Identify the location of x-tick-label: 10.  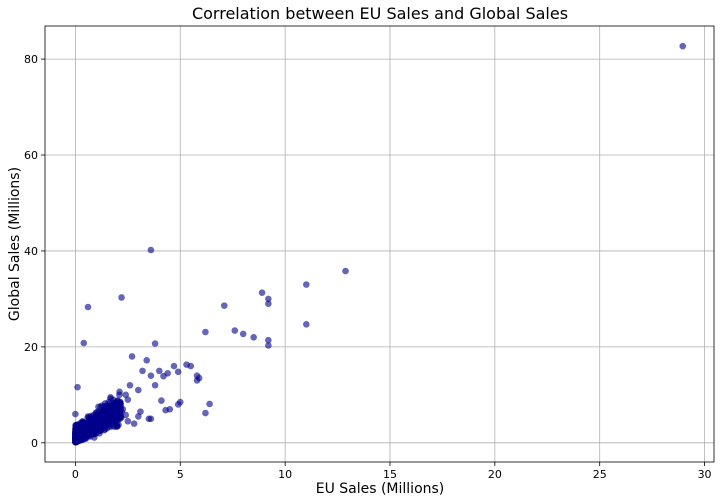
(285, 474).